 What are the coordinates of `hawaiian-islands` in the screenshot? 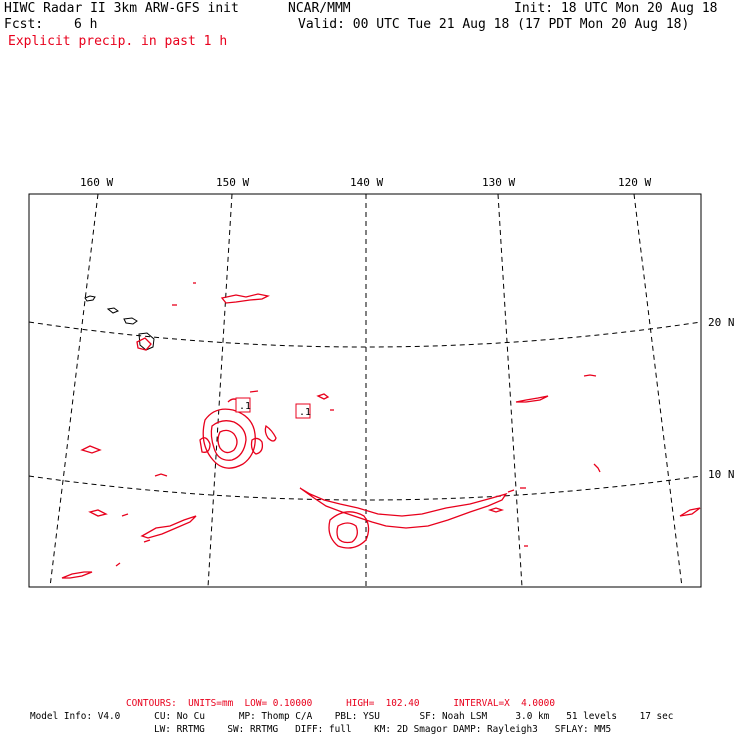 It's located at (119, 323).